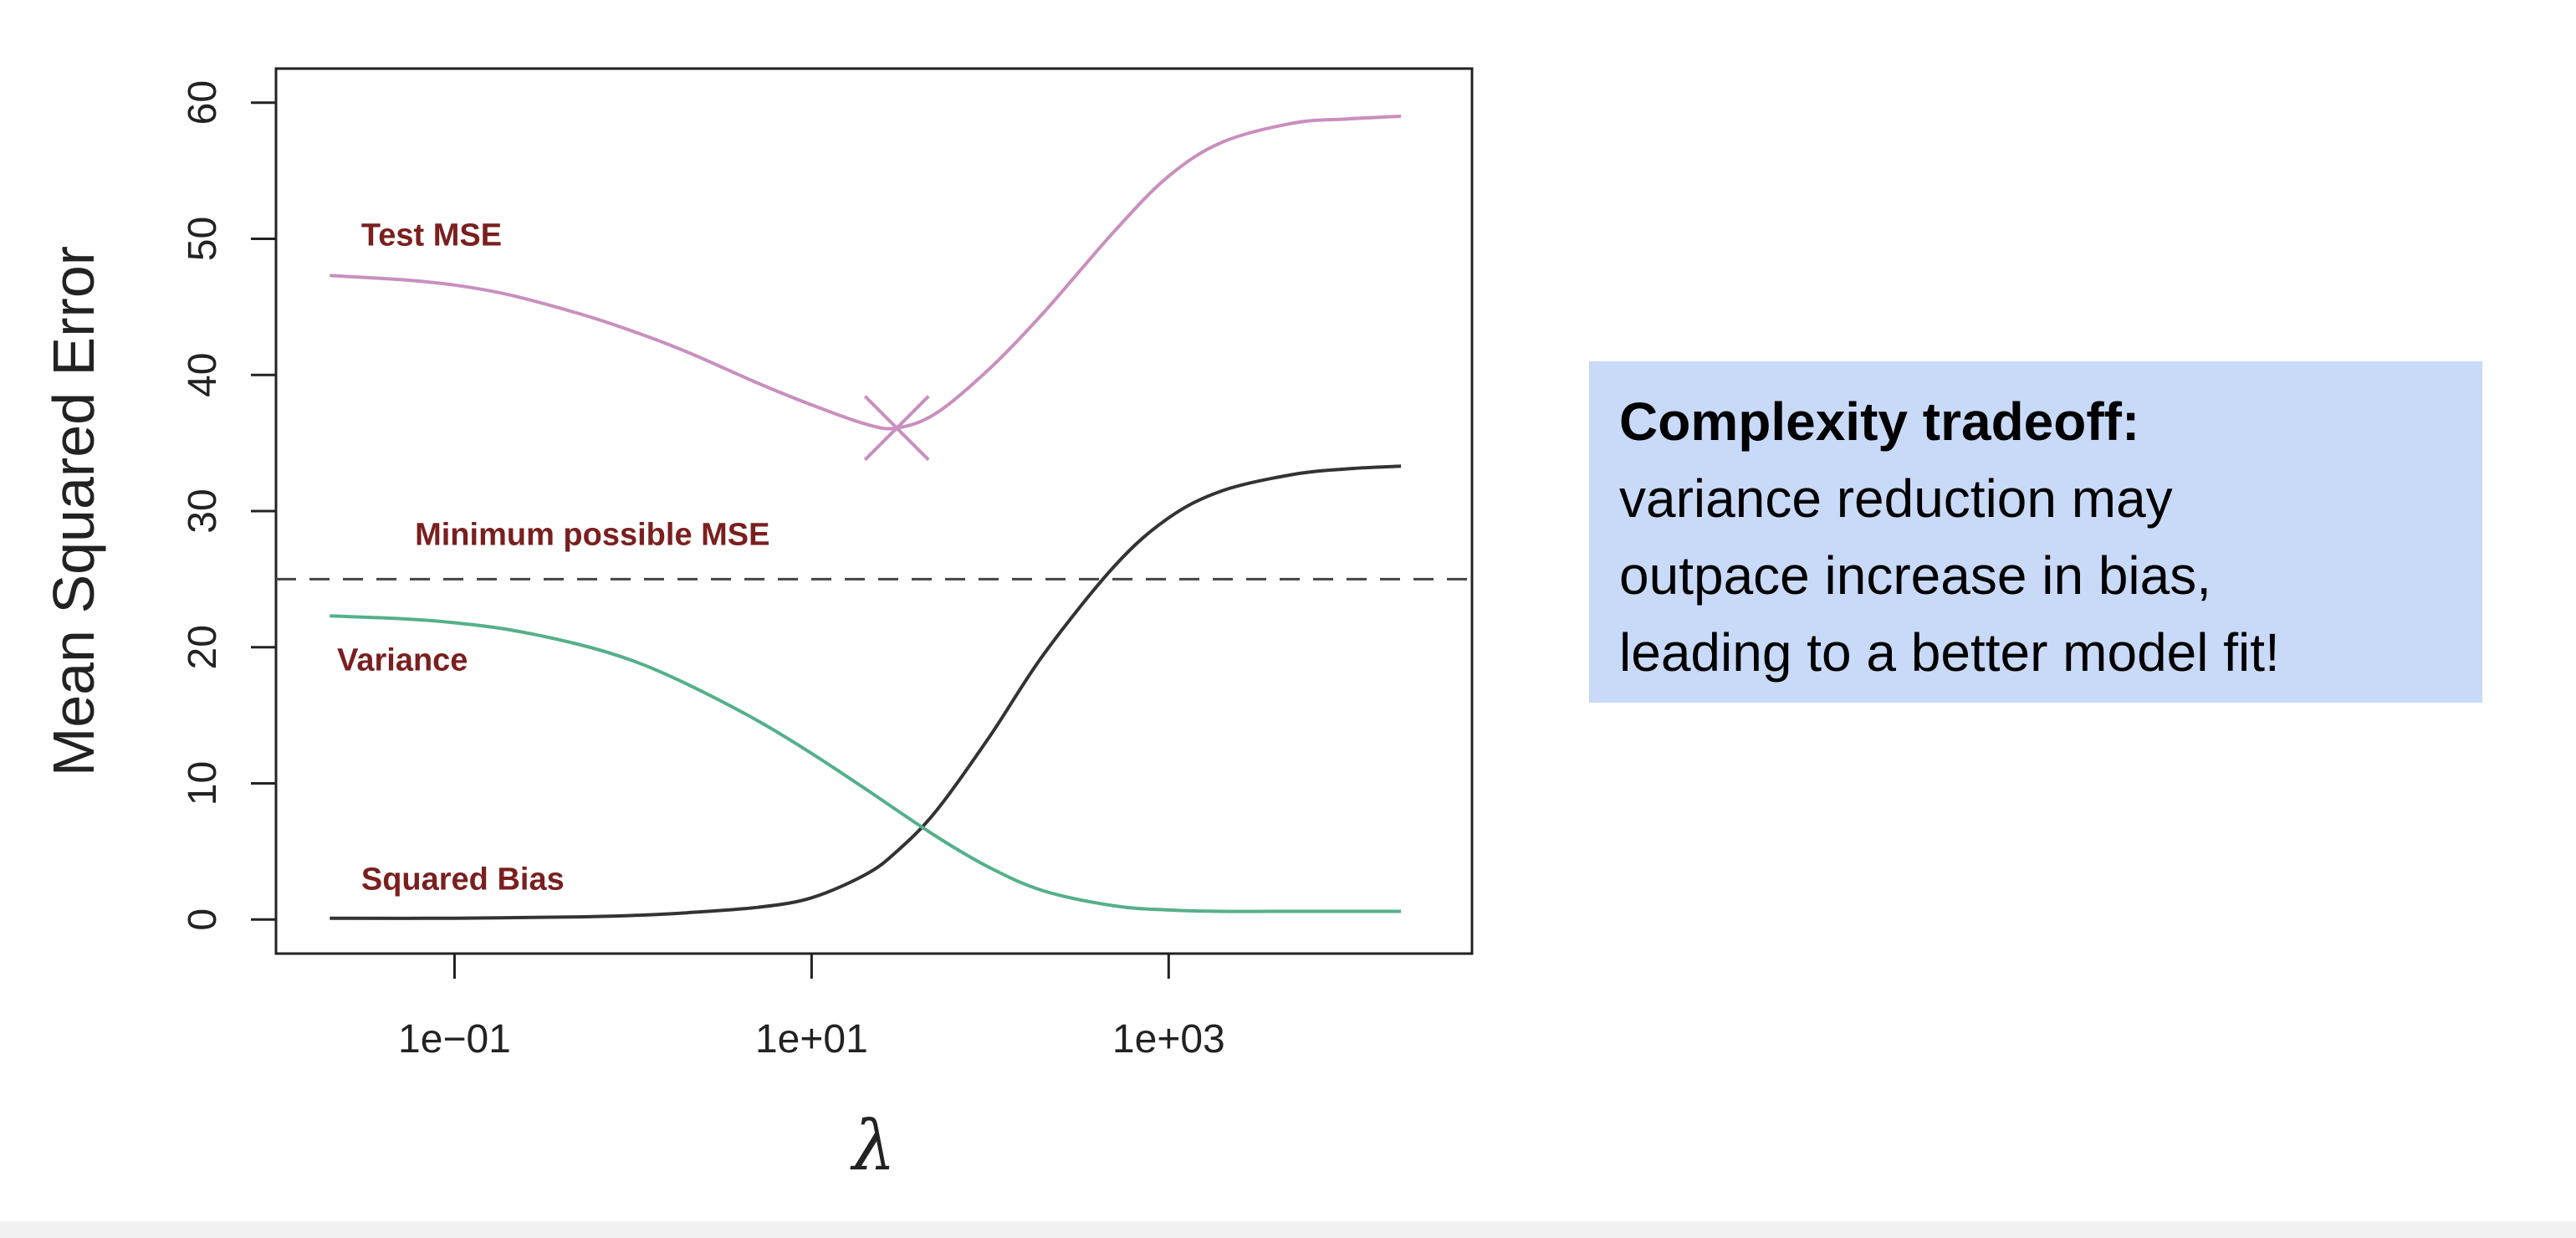  I want to click on min-test-mse-marker, so click(896, 428).